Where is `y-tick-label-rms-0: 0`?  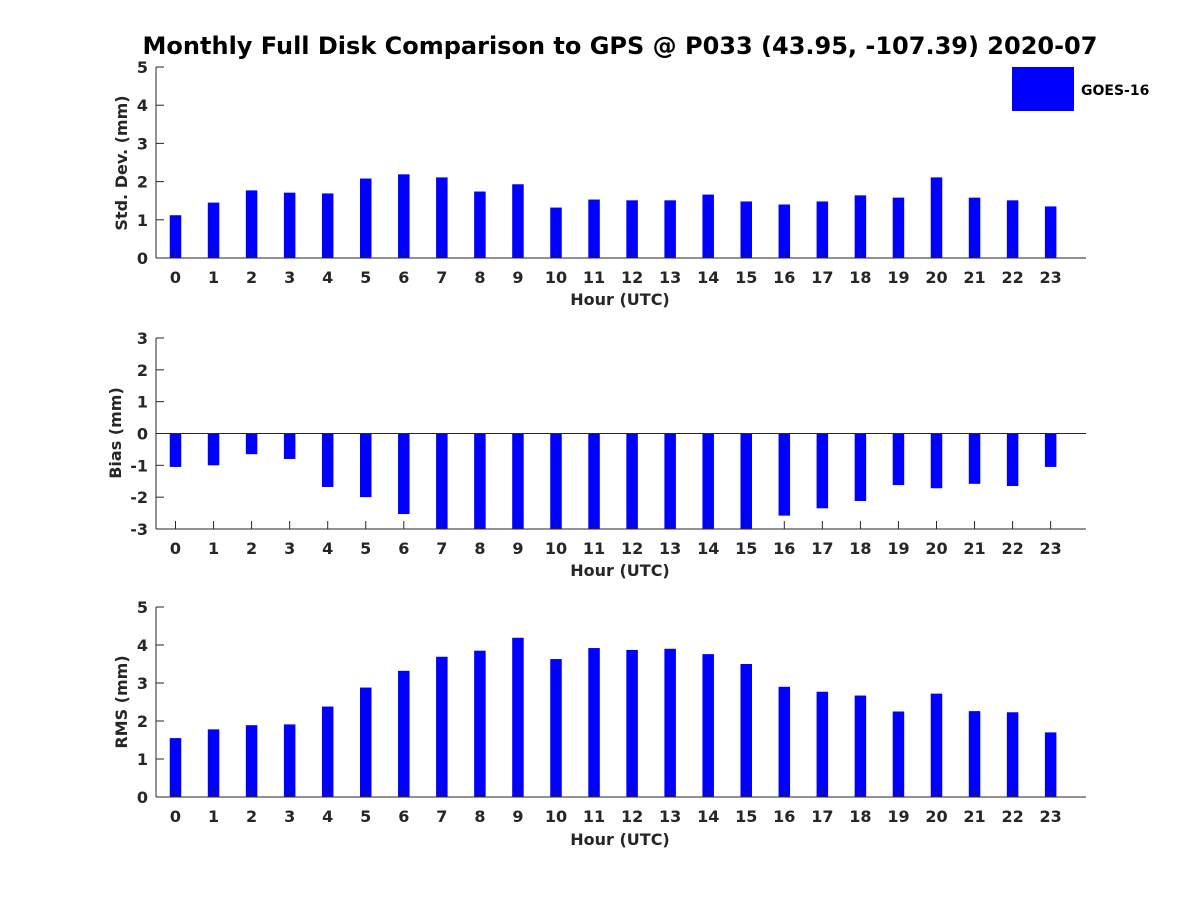
y-tick-label-rms-0: 0 is located at coordinates (142, 797).